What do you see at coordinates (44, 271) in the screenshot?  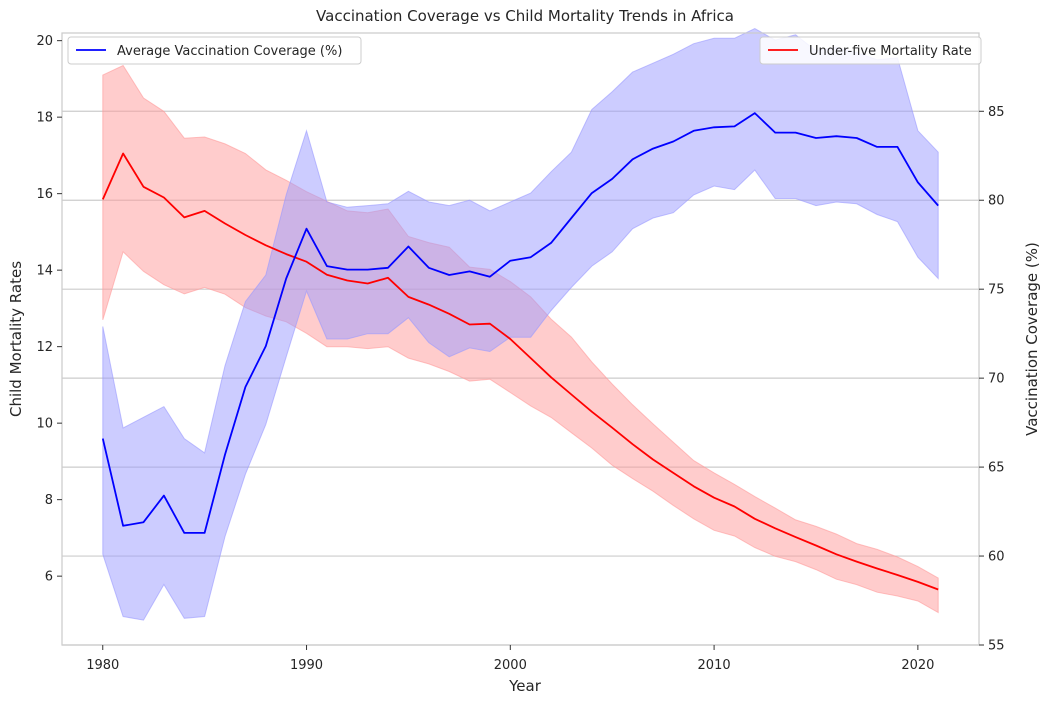 I see `left-y-tick-label-14: 14` at bounding box center [44, 271].